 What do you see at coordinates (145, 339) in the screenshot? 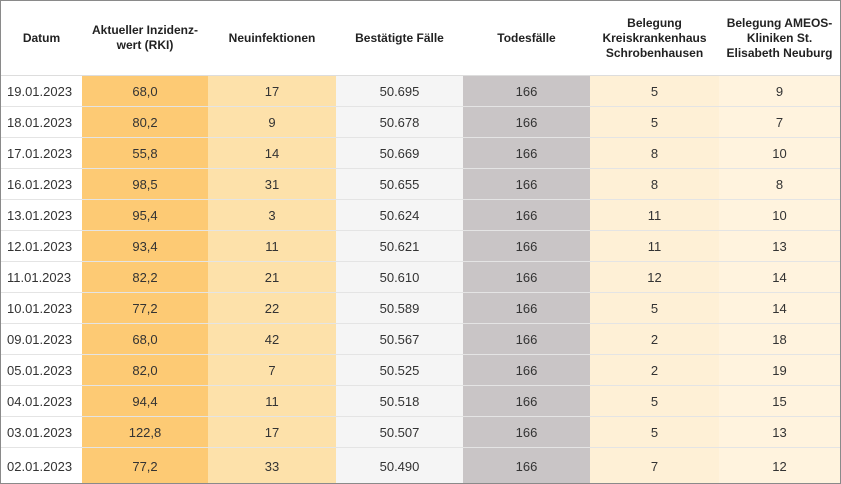
I see `table-cell: 68,0` at bounding box center [145, 339].